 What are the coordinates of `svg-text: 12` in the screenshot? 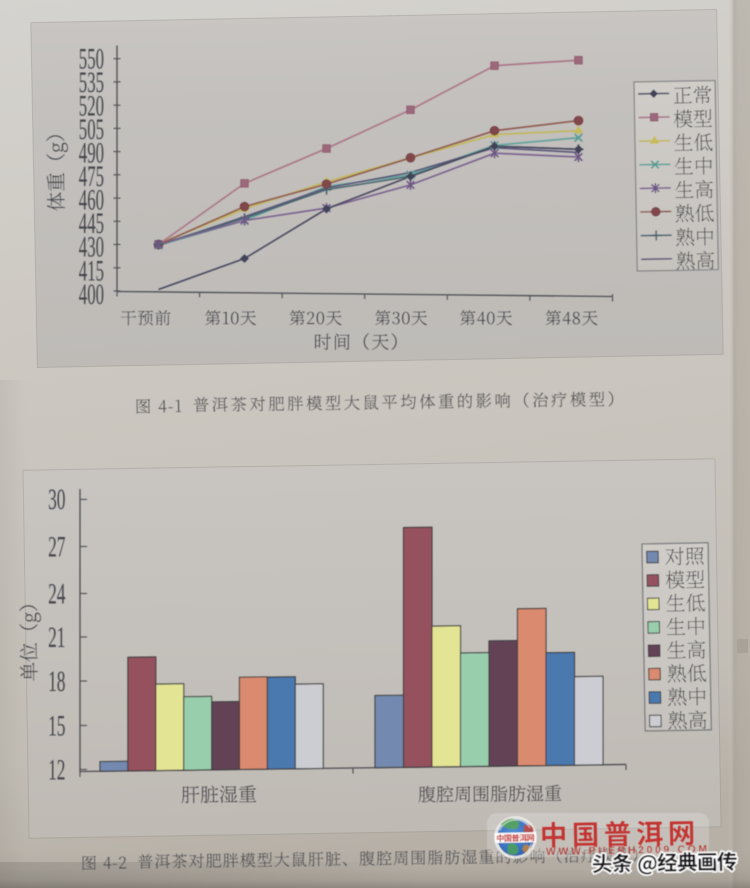 It's located at (56, 770).